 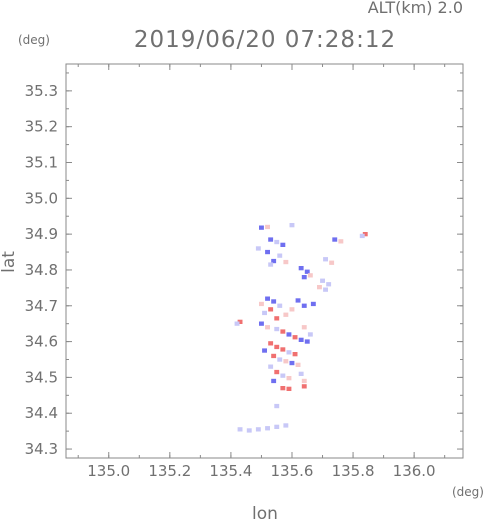 I want to click on heatmap-cells, so click(x=301, y=328).